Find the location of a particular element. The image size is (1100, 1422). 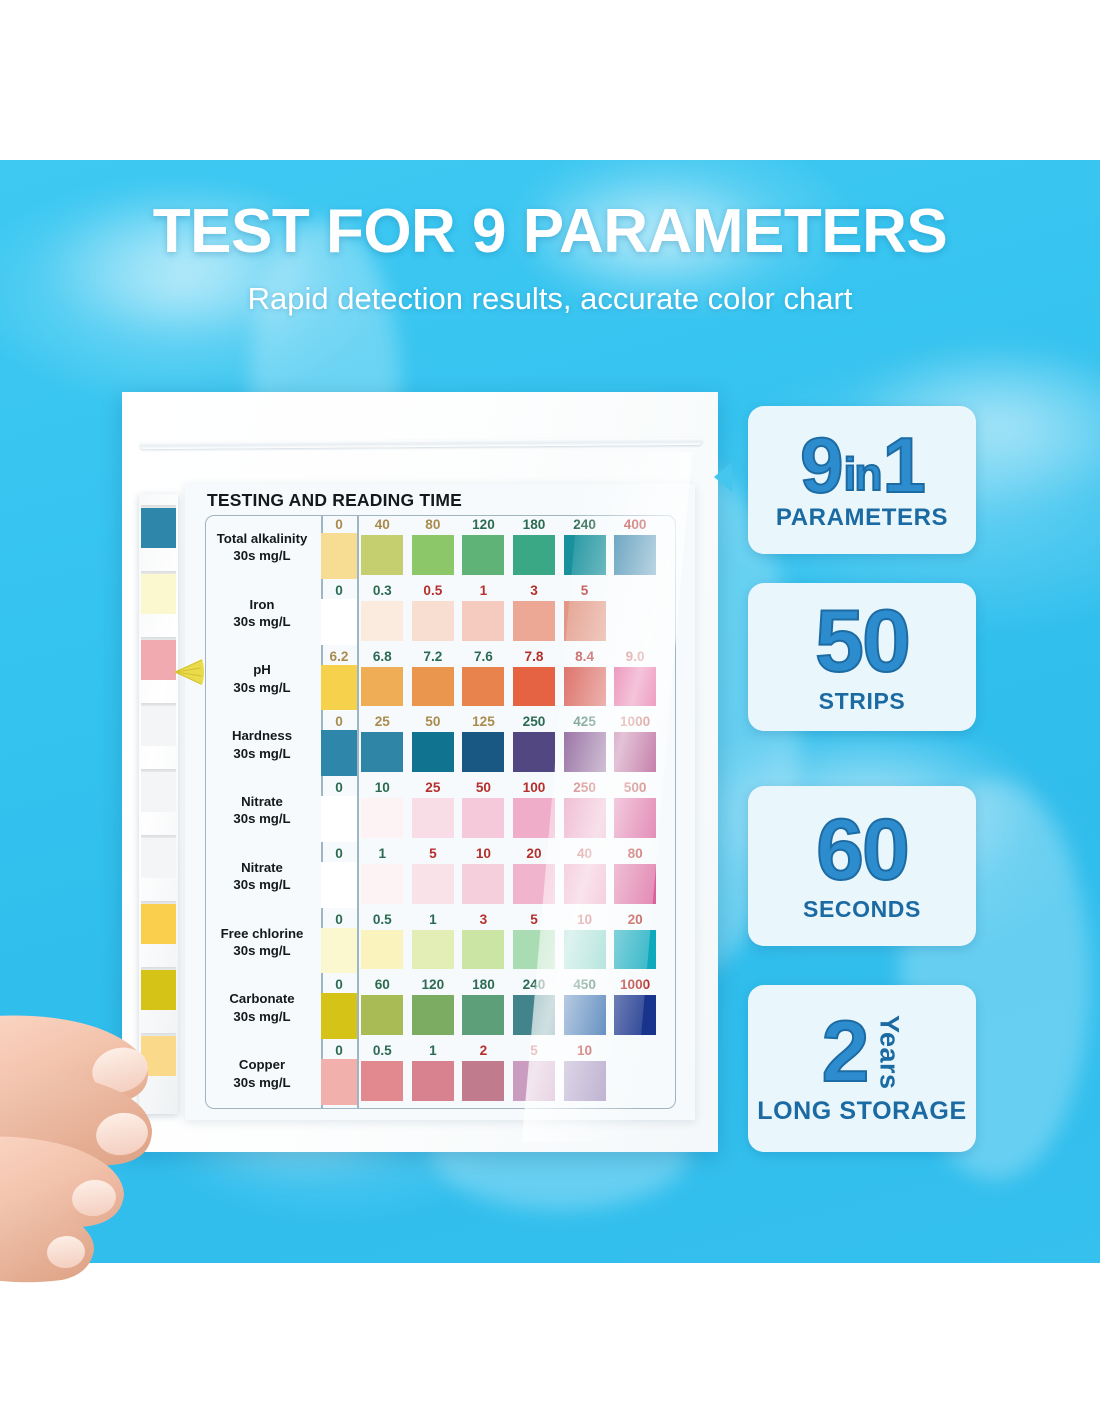

tick-label: 400 is located at coordinates (635, 524).